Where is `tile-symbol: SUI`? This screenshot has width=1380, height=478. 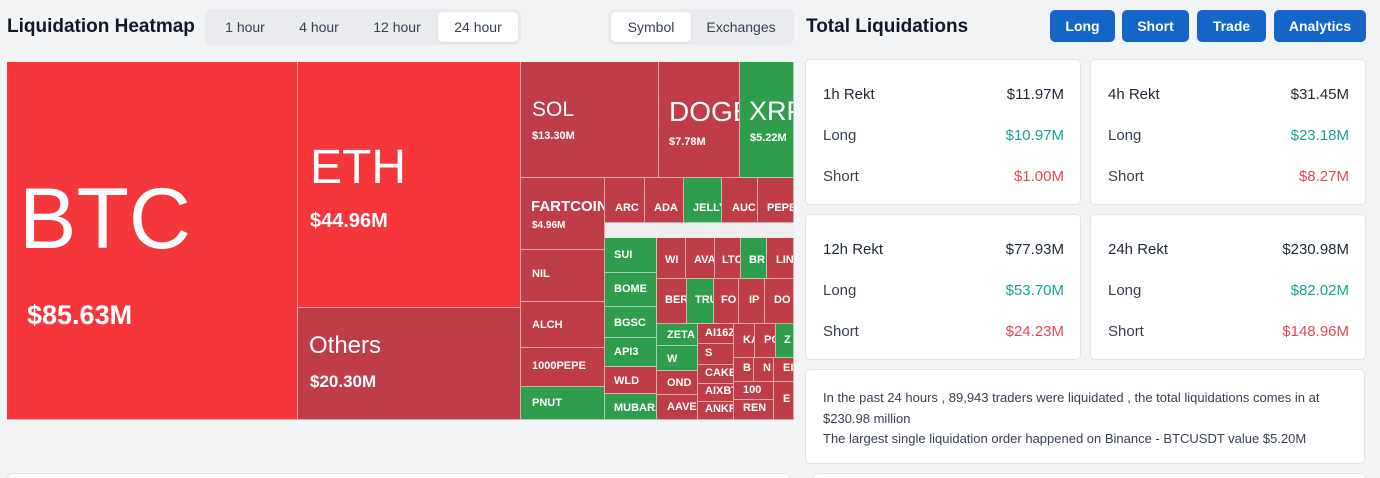
tile-symbol: SUI is located at coordinates (623, 255).